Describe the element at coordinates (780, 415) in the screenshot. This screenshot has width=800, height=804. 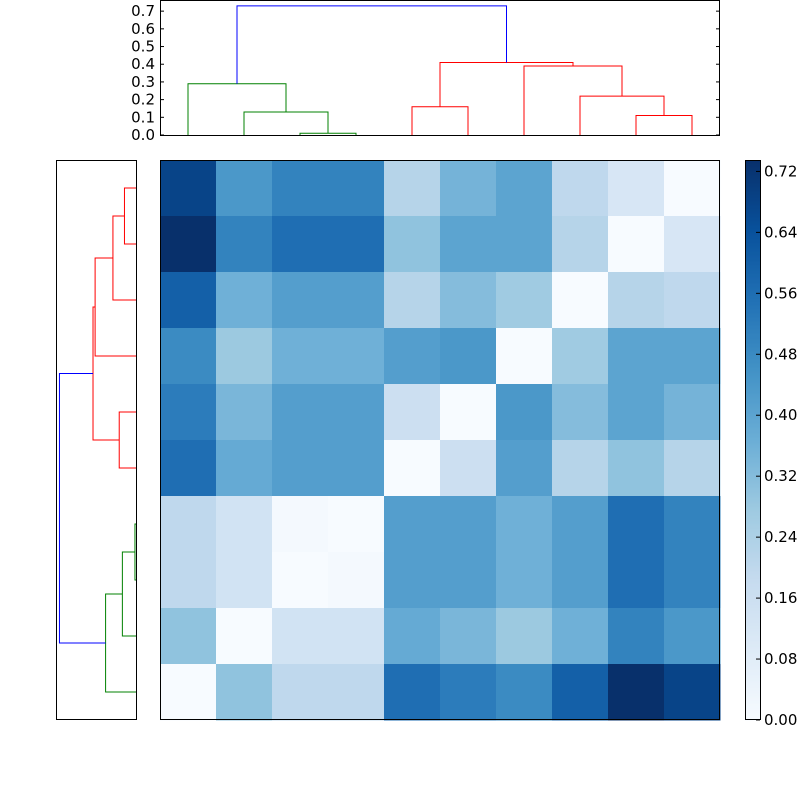
I see `colorbar-tick-label: 0.40` at that location.